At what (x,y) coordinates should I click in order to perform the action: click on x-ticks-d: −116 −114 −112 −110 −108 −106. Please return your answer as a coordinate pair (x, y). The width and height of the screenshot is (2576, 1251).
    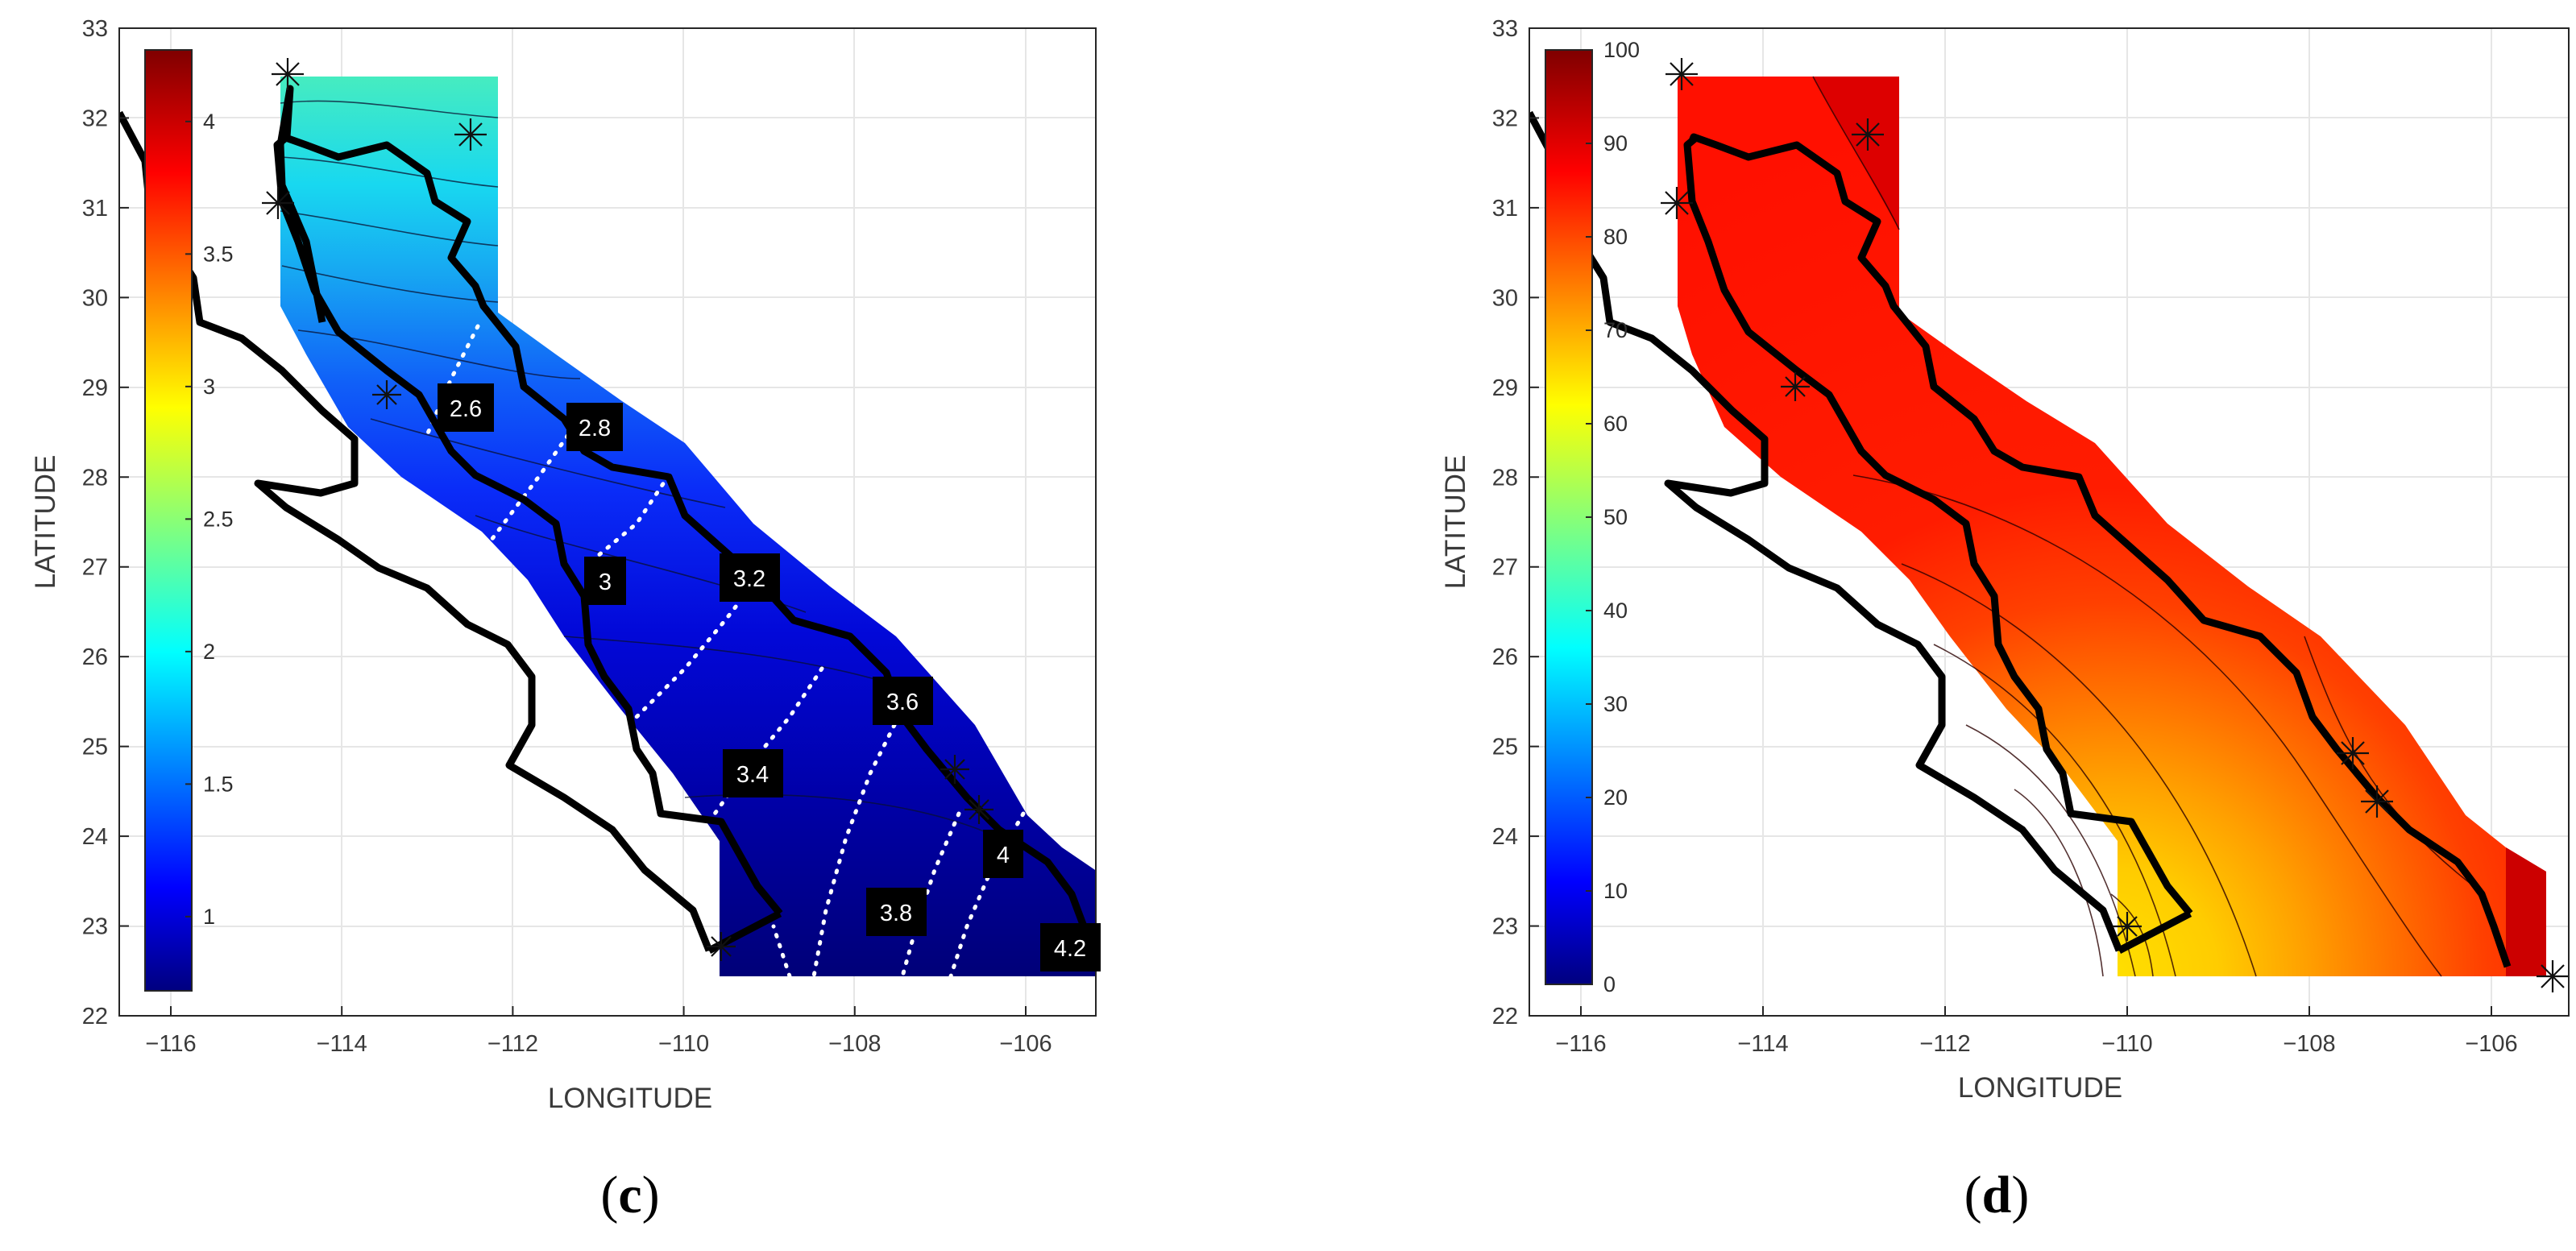
    Looking at the image, I should click on (2036, 1031).